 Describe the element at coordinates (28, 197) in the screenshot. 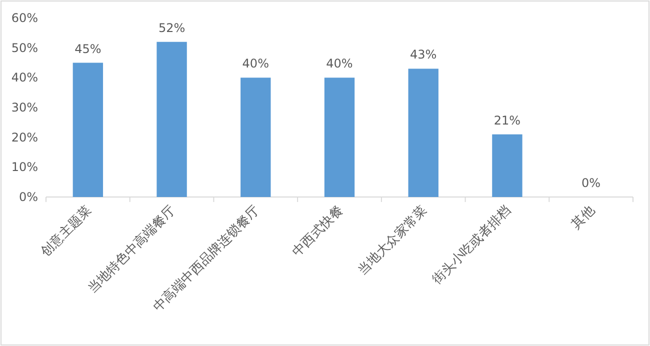

I see `y-tick-label: 0%` at that location.